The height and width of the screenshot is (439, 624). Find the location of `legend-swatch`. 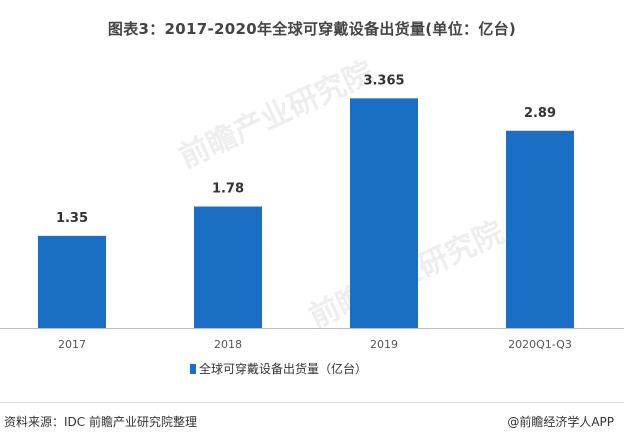

legend-swatch is located at coordinates (193, 369).